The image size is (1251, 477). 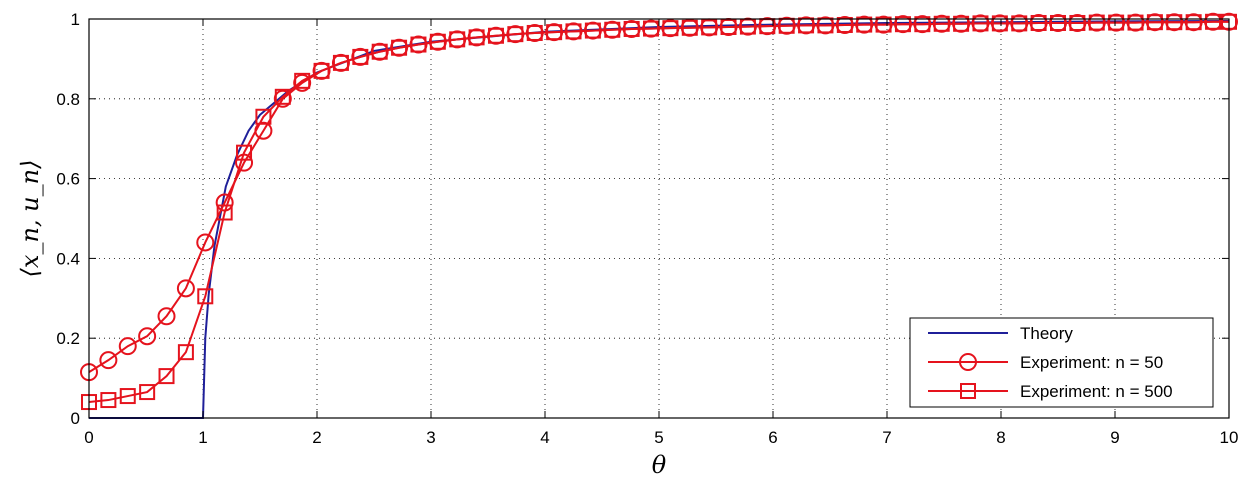 I want to click on y-tick-label: 0.6, so click(x=68, y=179).